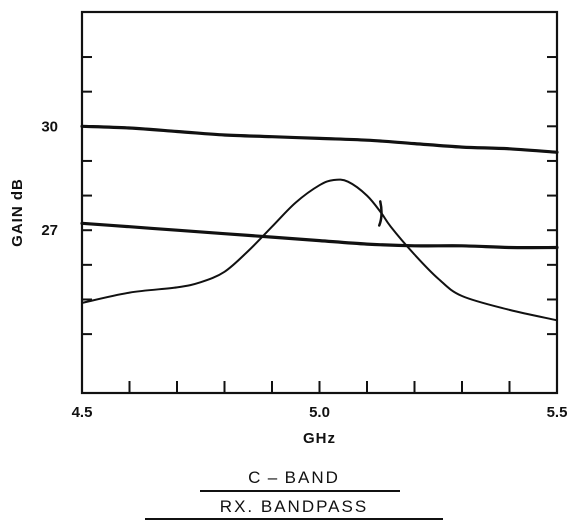 This screenshot has height=525, width=588. What do you see at coordinates (294, 506) in the screenshot?
I see `chart-title-line-2: RX. BANDPASS` at bounding box center [294, 506].